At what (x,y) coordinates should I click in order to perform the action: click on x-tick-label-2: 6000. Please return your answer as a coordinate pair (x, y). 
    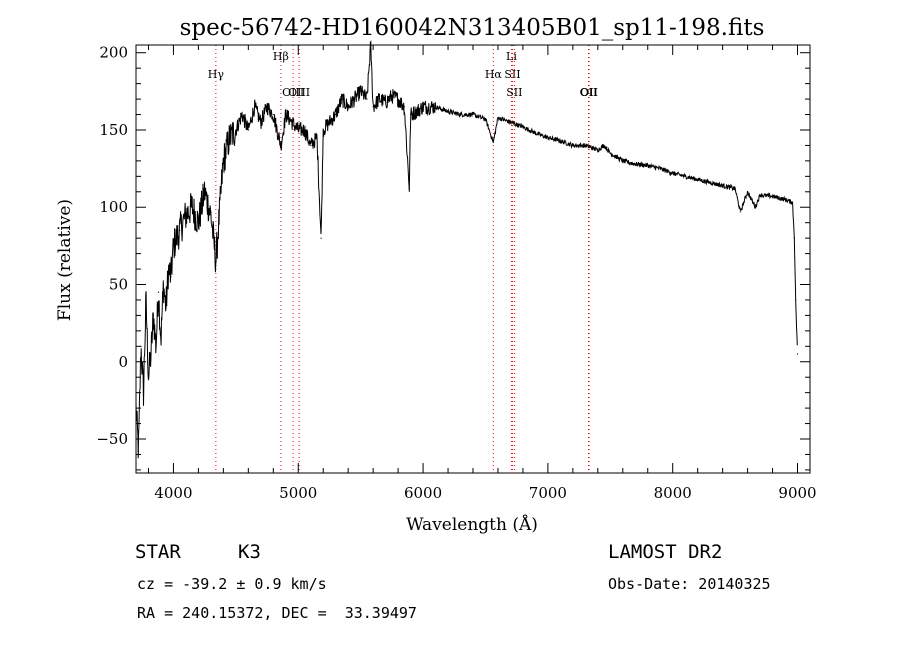
    Looking at the image, I should click on (423, 493).